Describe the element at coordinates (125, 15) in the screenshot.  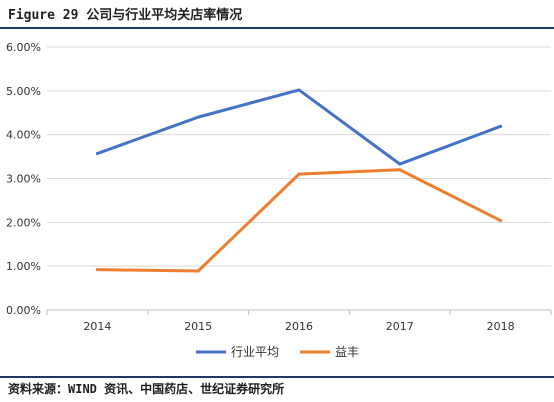
I see `figure-title: Figure 29 公司与行业平均关店率情况` at that location.